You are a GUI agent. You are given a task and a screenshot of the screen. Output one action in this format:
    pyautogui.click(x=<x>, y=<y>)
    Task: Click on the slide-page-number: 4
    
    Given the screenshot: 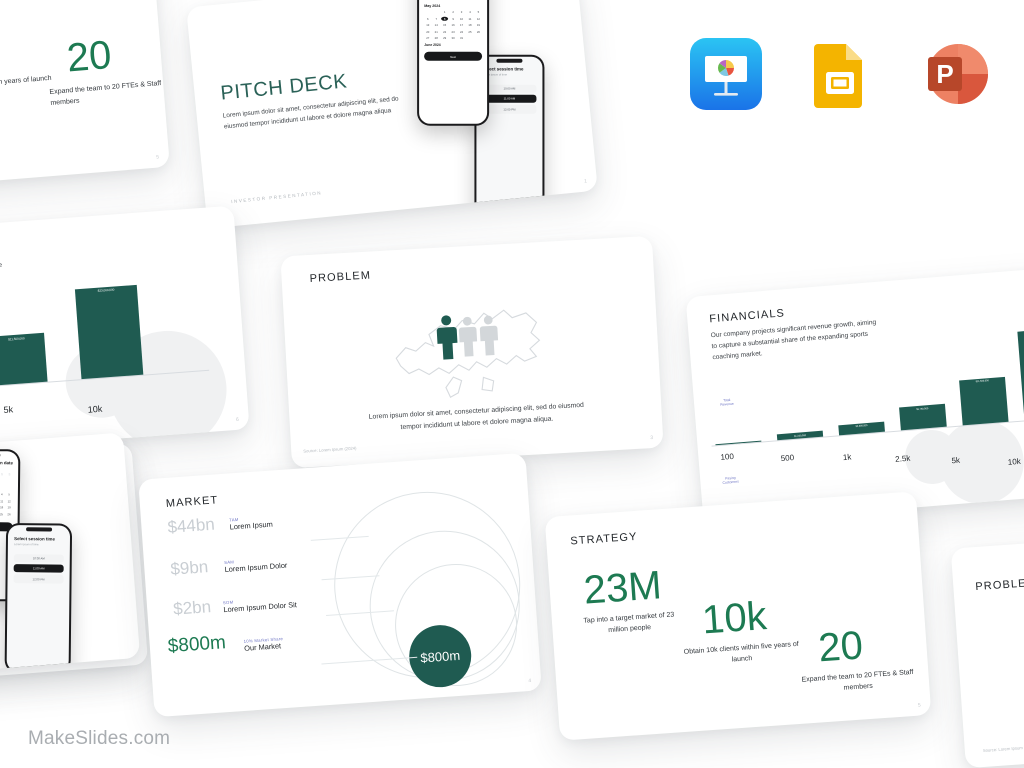 What is the action you would take?
    pyautogui.click(x=530, y=681)
    